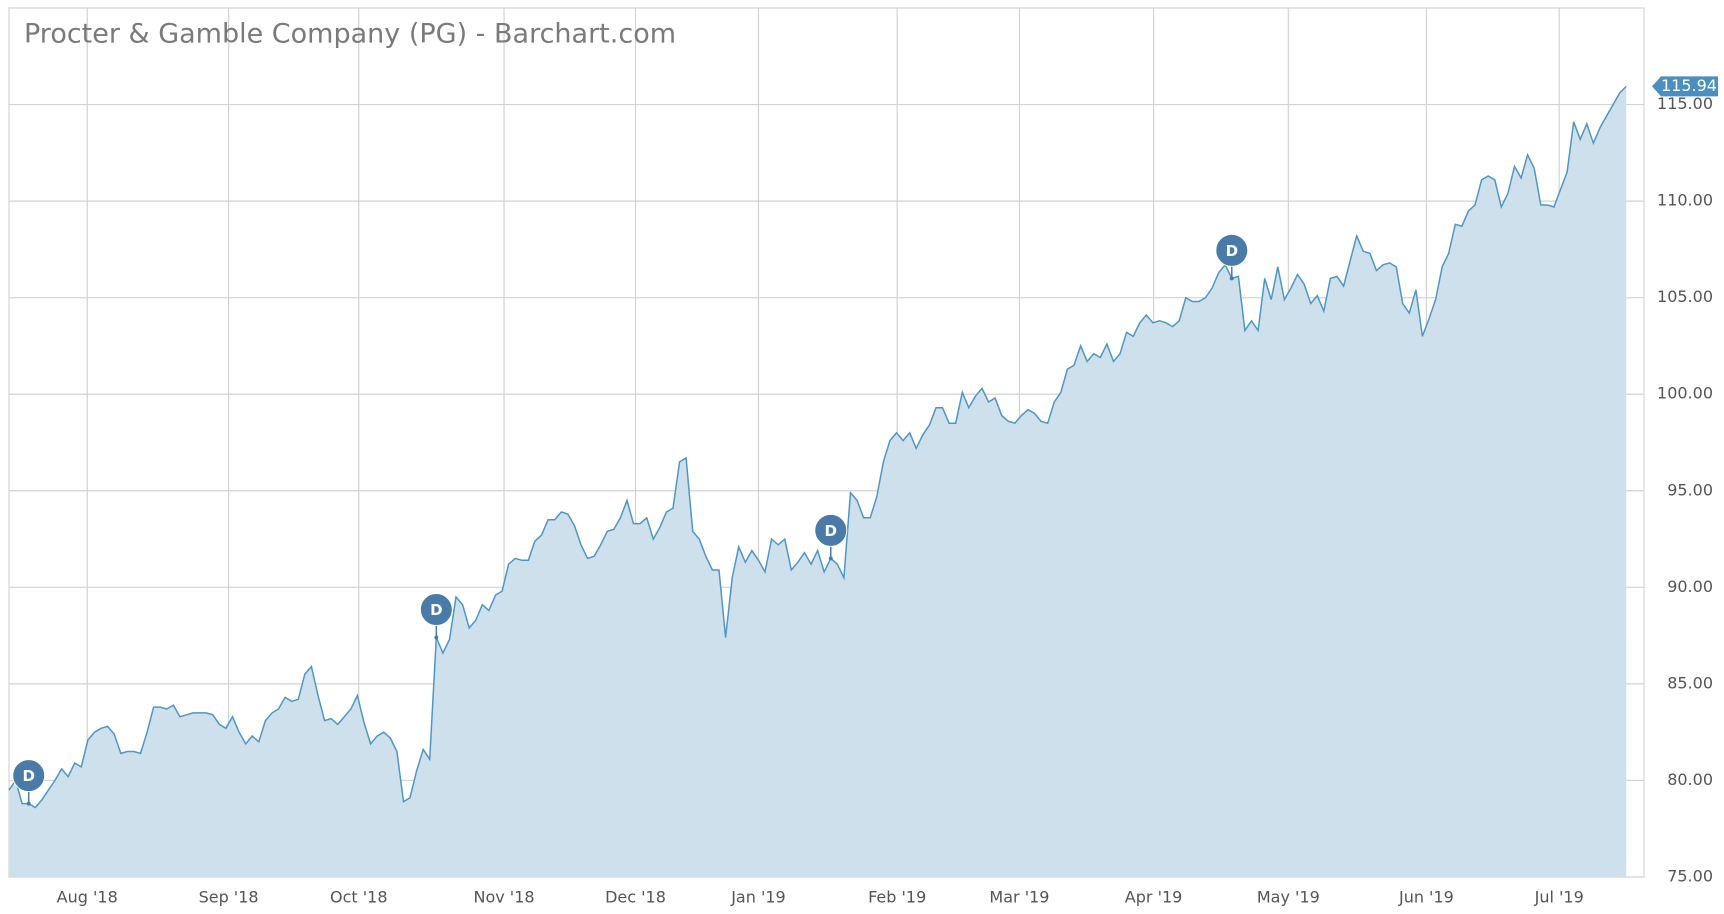  What do you see at coordinates (635, 897) in the screenshot?
I see `x-tick-label: Dec '18` at bounding box center [635, 897].